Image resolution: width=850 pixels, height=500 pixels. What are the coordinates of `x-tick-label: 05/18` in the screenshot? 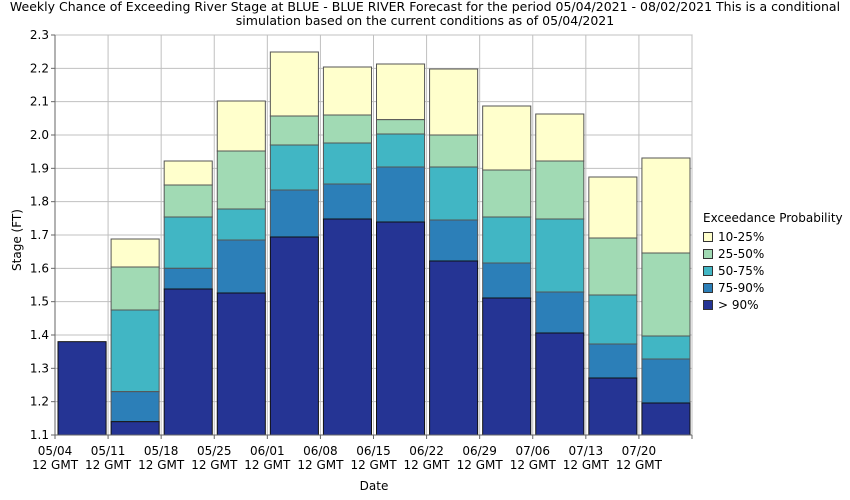 It's located at (161, 451).